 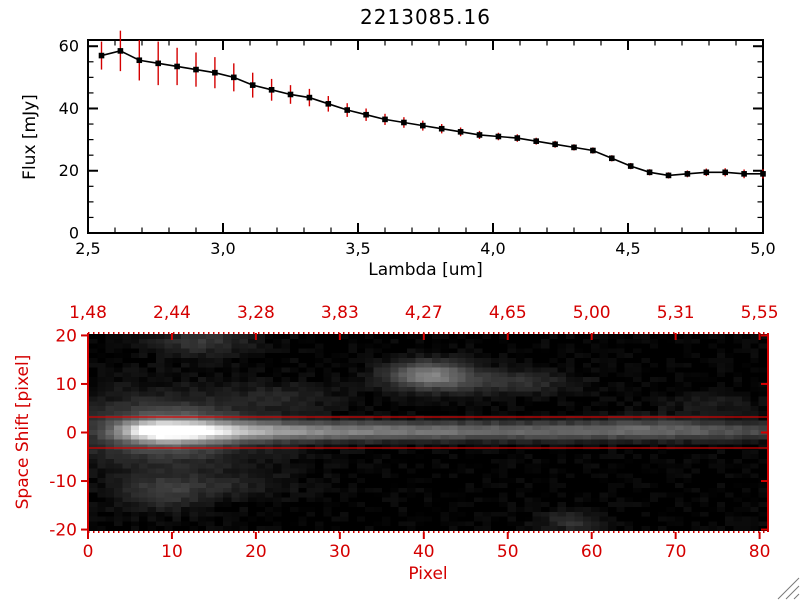 What do you see at coordinates (88, 313) in the screenshot?
I see `svg-text: 1,48` at bounding box center [88, 313].